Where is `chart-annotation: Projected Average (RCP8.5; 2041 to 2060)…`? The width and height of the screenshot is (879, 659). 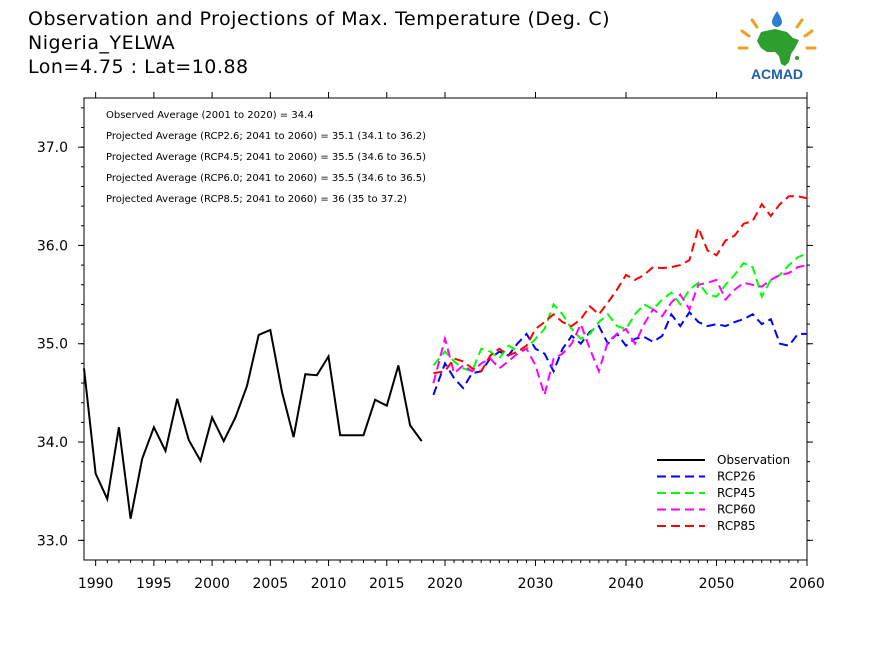
chart-annotation: Projected Average (RCP8.5; 2041 to 2060)… is located at coordinates (256, 199).